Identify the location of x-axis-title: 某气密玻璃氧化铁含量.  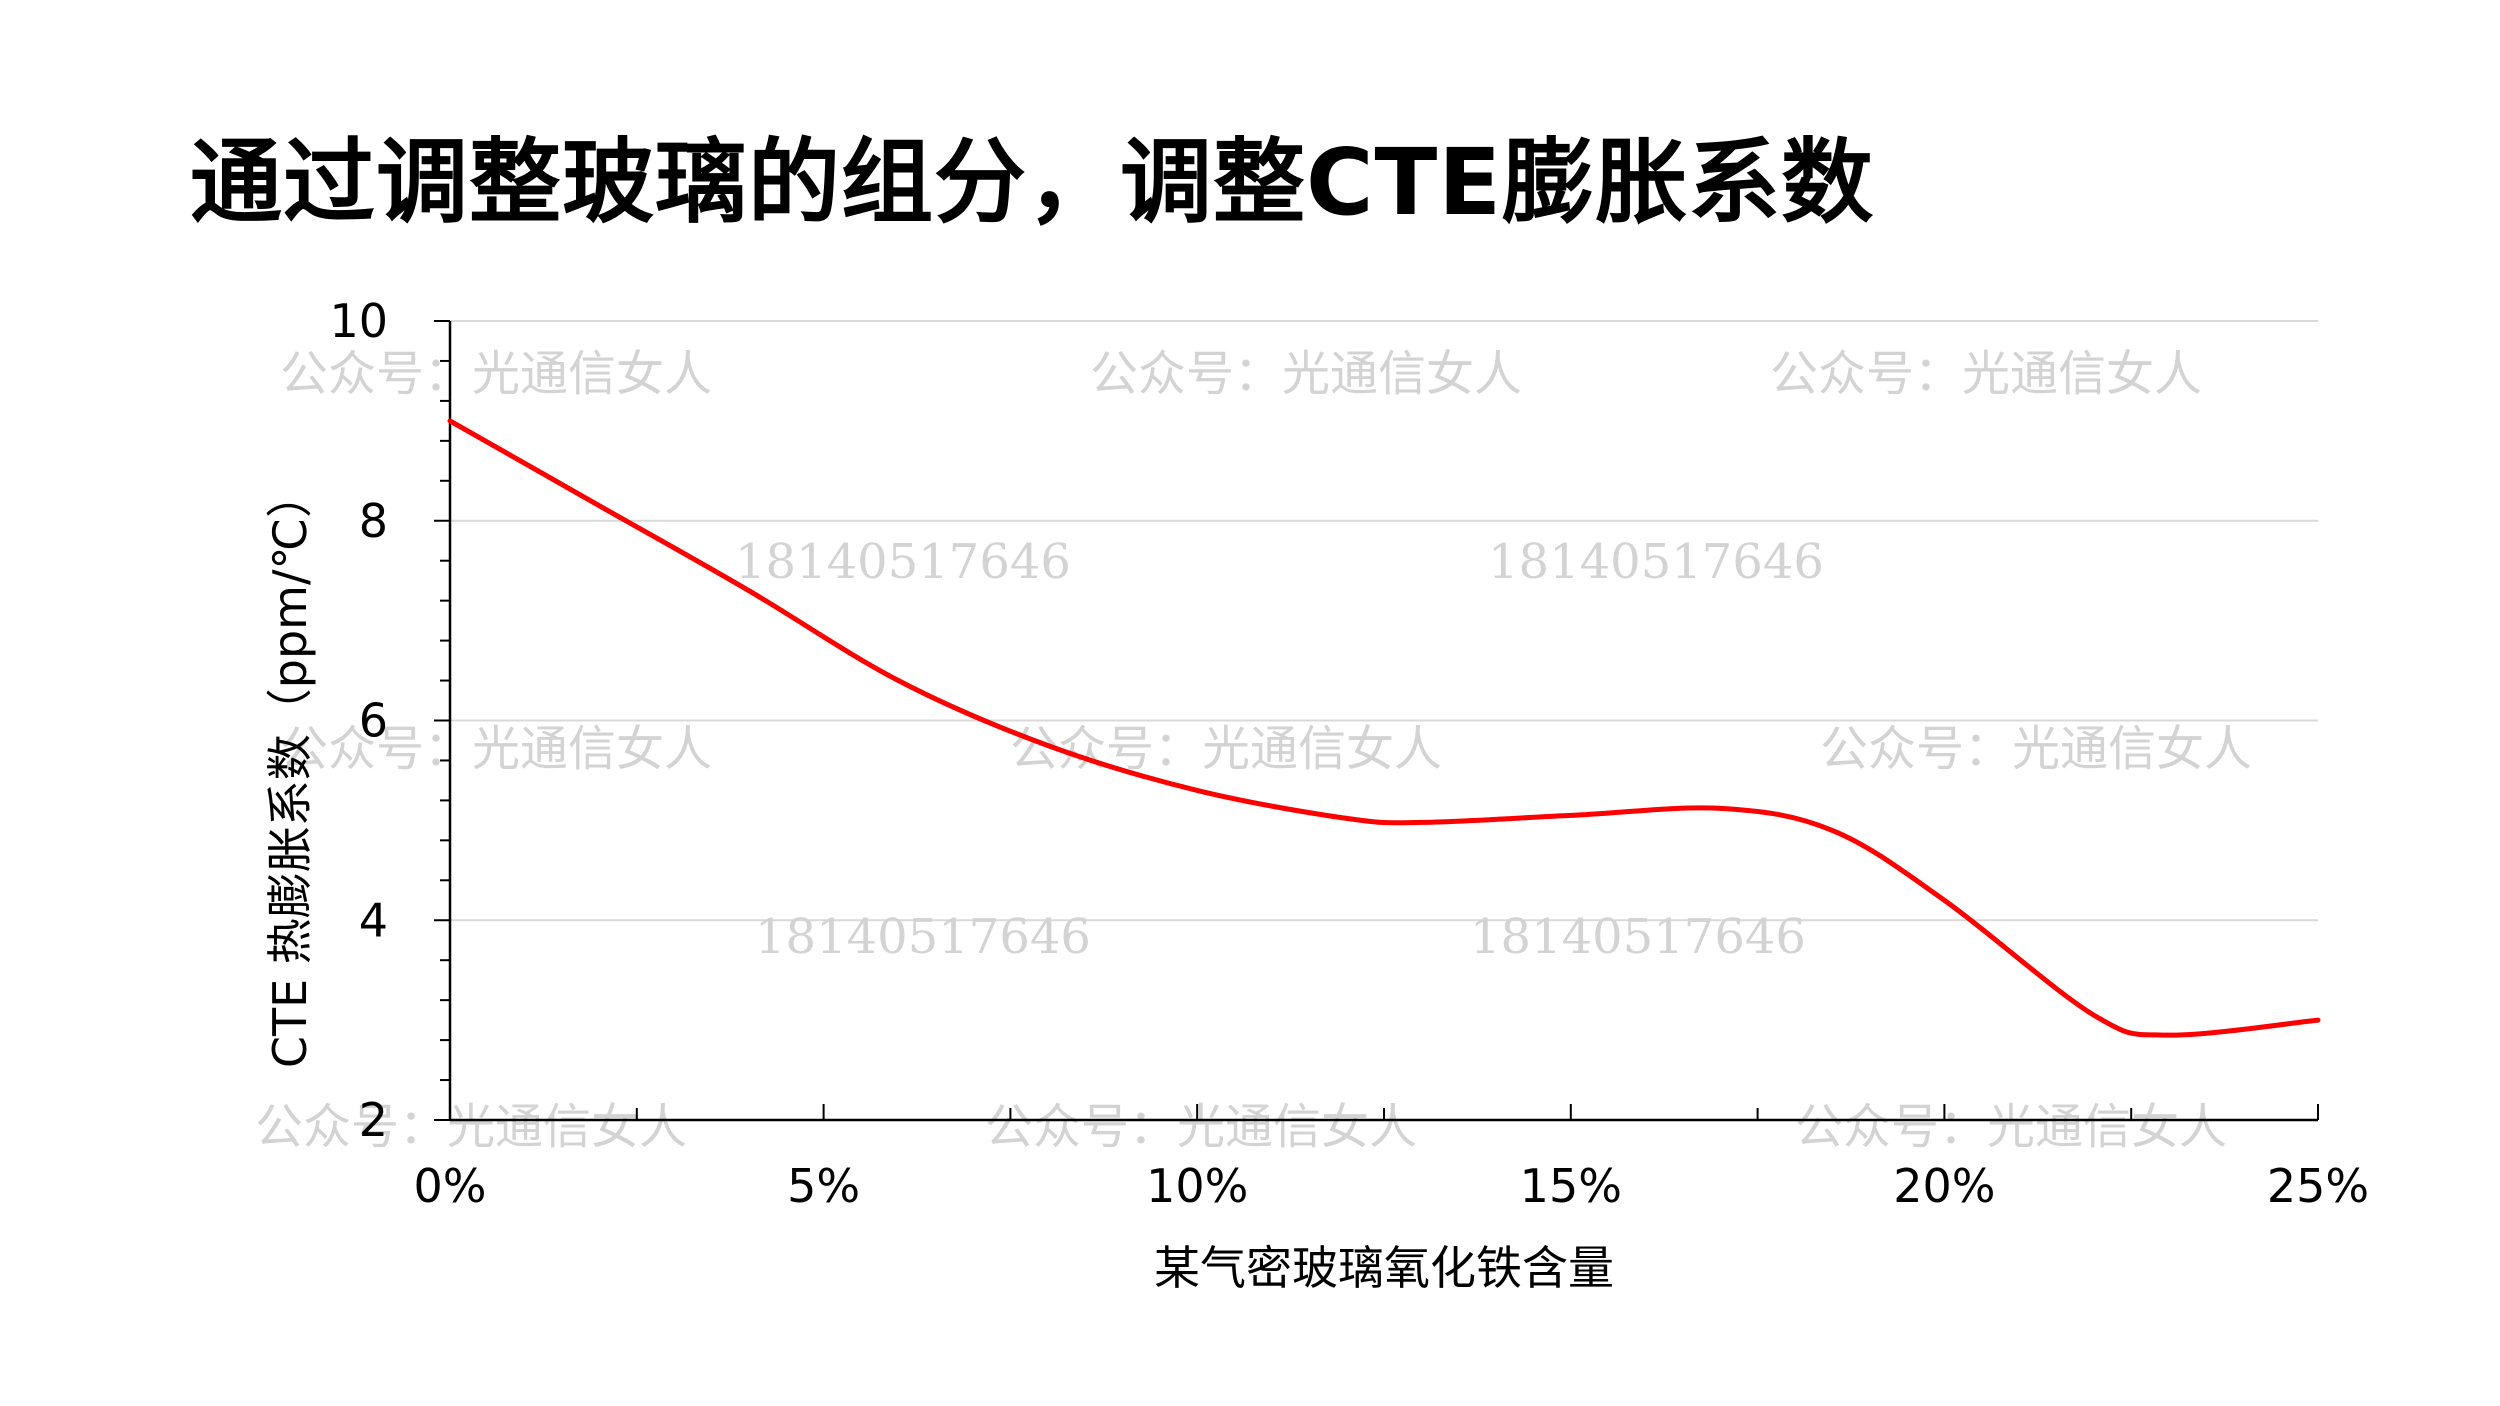
(1384, 1268).